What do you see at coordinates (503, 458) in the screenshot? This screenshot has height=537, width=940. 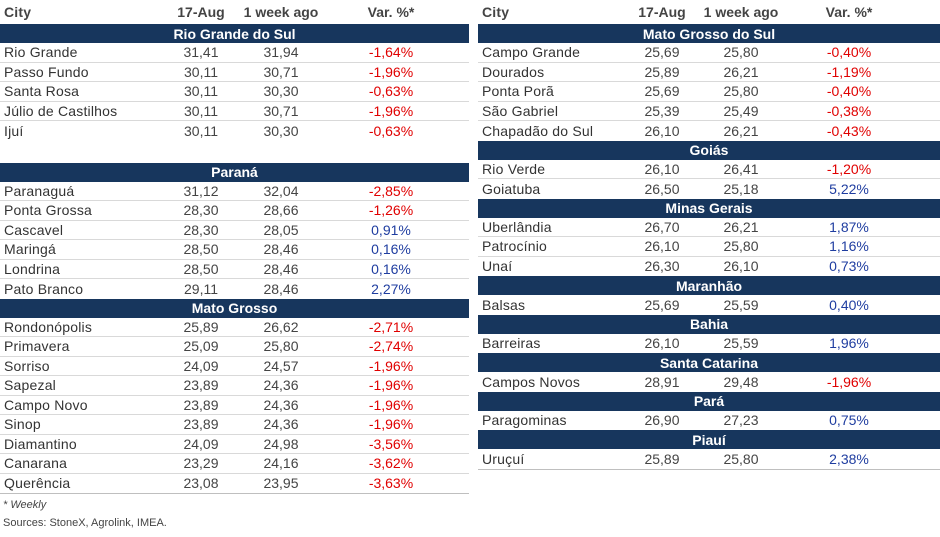 I see `city-cell: Uruçuí` at bounding box center [503, 458].